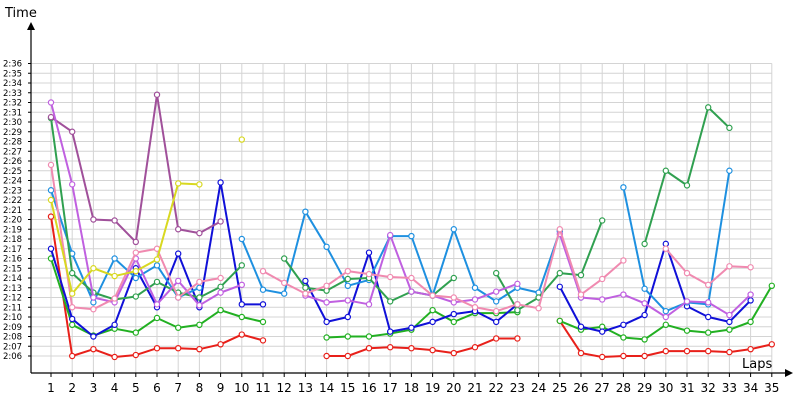 Image resolution: width=800 pixels, height=400 pixels. What do you see at coordinates (115, 388) in the screenshot?
I see `x-tick-label: 4` at bounding box center [115, 388].